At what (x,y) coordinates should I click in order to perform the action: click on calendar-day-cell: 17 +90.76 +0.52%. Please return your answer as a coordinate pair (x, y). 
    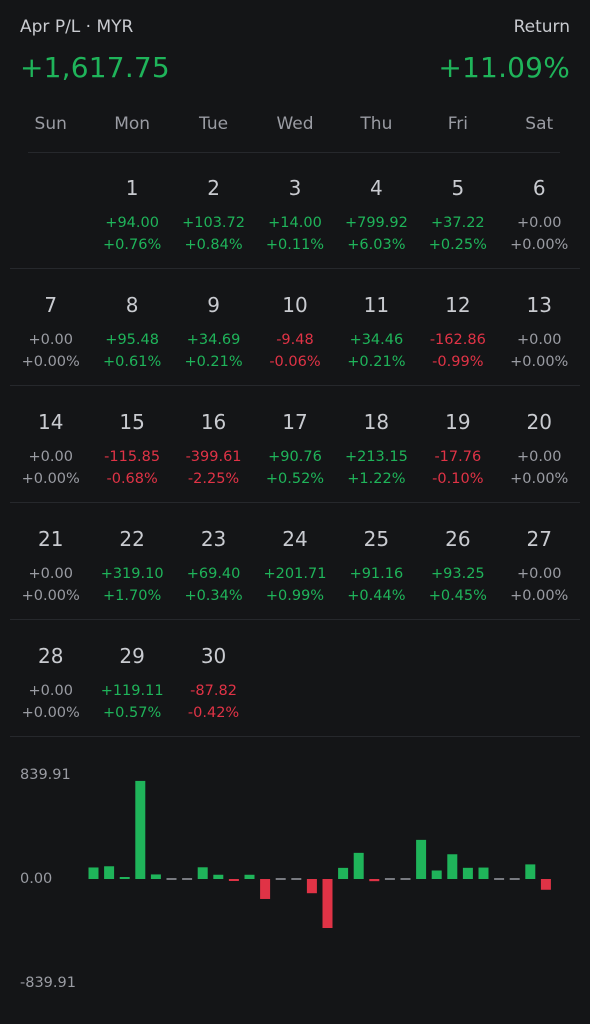
    Looking at the image, I should click on (294, 444).